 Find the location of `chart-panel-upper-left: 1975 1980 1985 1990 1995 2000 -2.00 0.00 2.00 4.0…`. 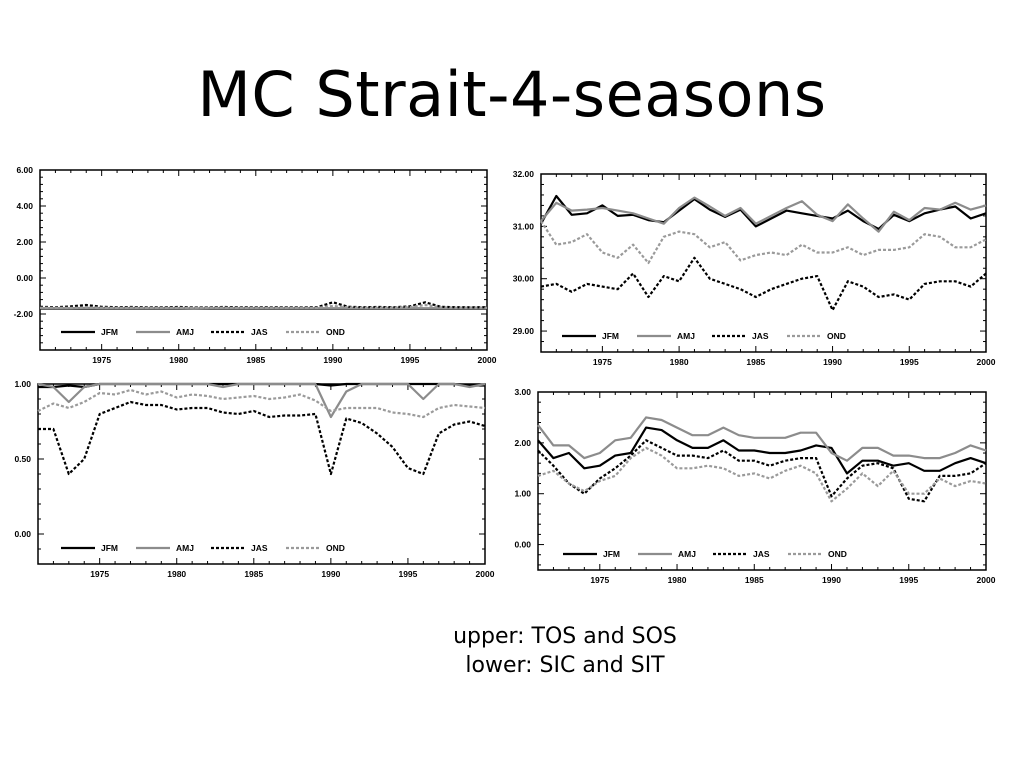

chart-panel-upper-left: 1975 1980 1985 1990 1995 2000 -2.00 0.00 2.00 4.0… is located at coordinates (255, 265).